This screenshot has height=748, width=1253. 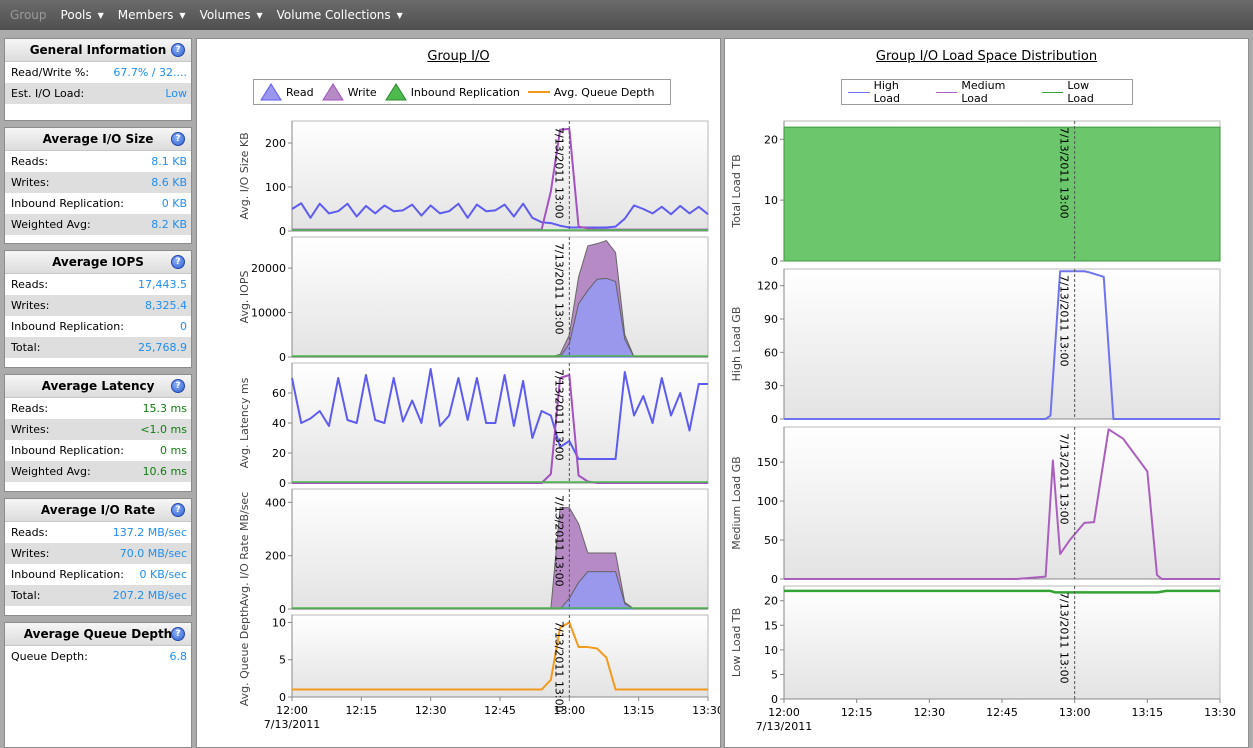 I want to click on menu-volume-collections: Volume Collections ▼, so click(x=340, y=15).